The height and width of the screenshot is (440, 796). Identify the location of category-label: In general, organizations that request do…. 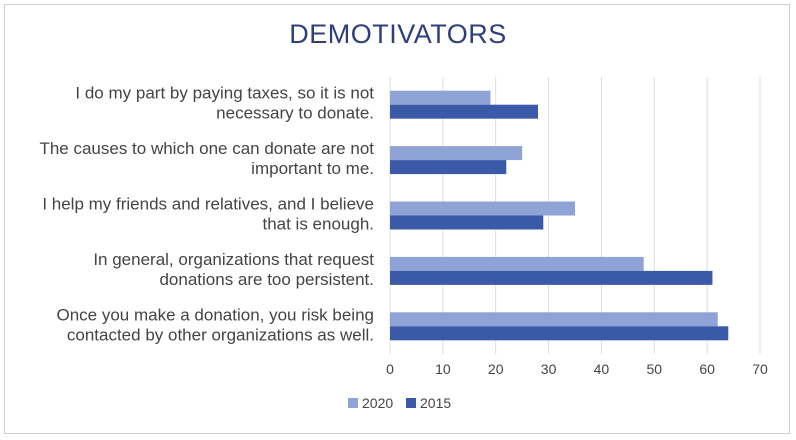
(233, 269).